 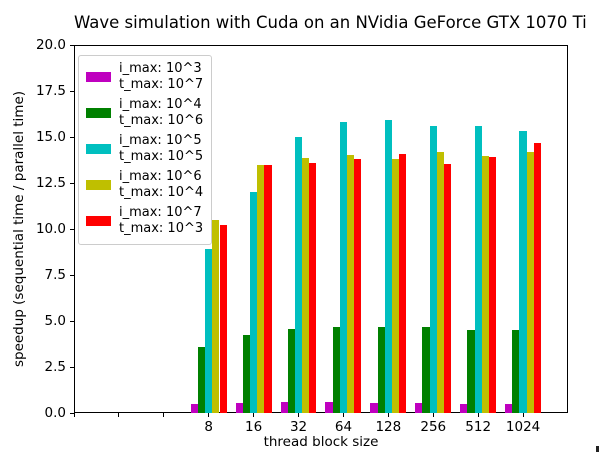 I want to click on legend-entry: i_max: 10^4 t_max: 10^6, so click(x=144, y=113).